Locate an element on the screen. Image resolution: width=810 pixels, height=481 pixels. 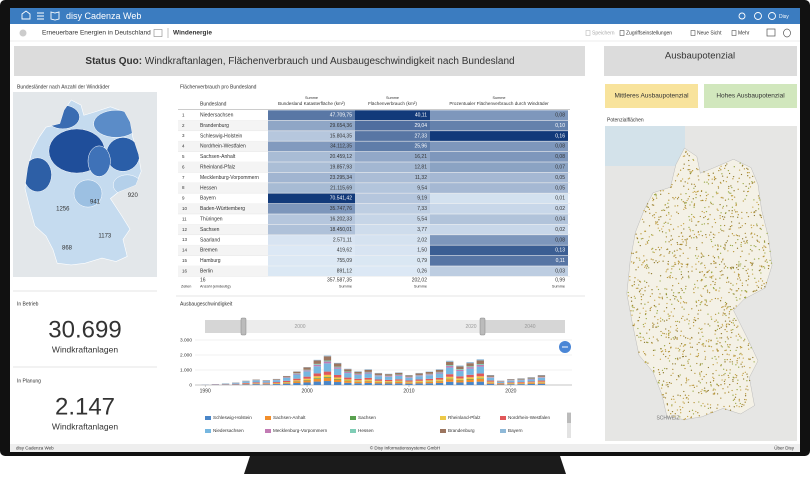
footer-link: Über Disy is located at coordinates (784, 448).